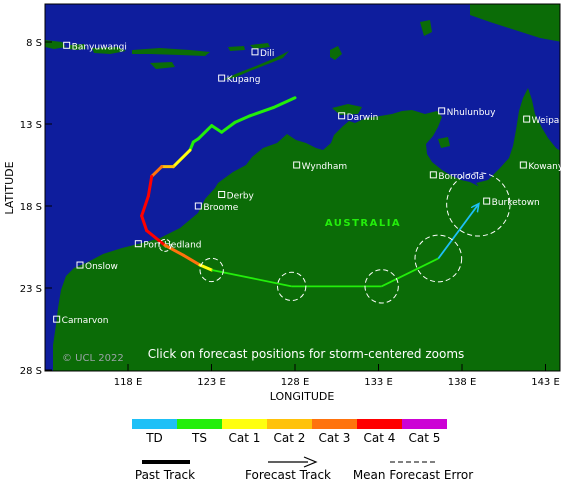 The width and height of the screenshot is (580, 490). I want to click on sumba-island, so click(162, 65).